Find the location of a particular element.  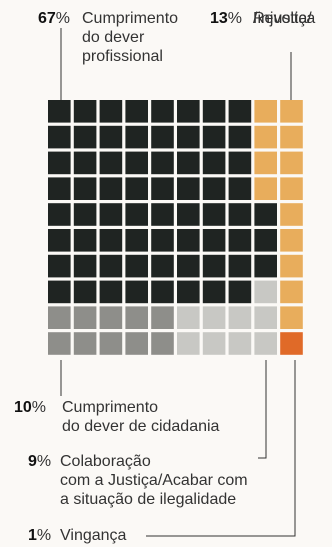

label-dever-profissional: 67% Cumprimento do dever profissional is located at coordinates (118, 37).